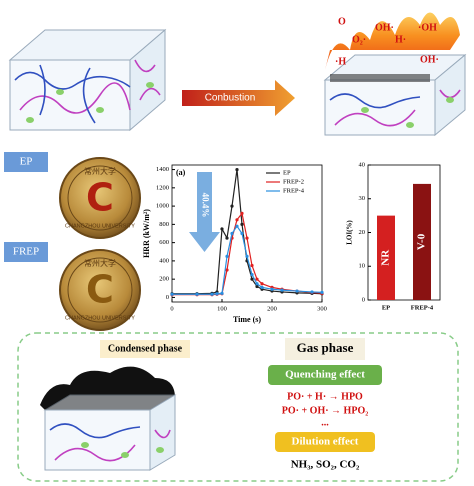 The image size is (474, 486). What do you see at coordinates (340, 61) in the screenshot?
I see `radical: ·H` at bounding box center [340, 61].